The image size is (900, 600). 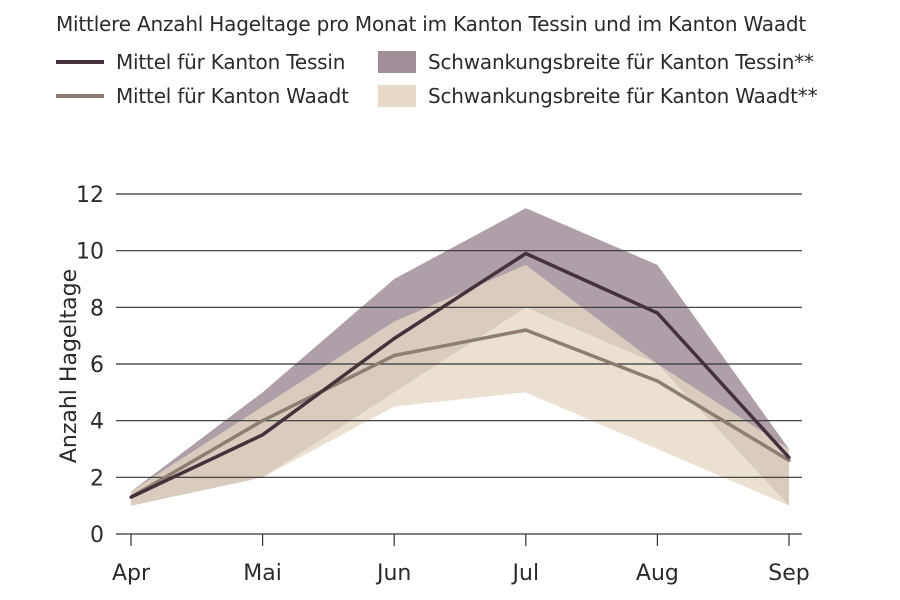 What do you see at coordinates (526, 253) in the screenshot?
I see `line-tessin-mean-point-Jul` at bounding box center [526, 253].